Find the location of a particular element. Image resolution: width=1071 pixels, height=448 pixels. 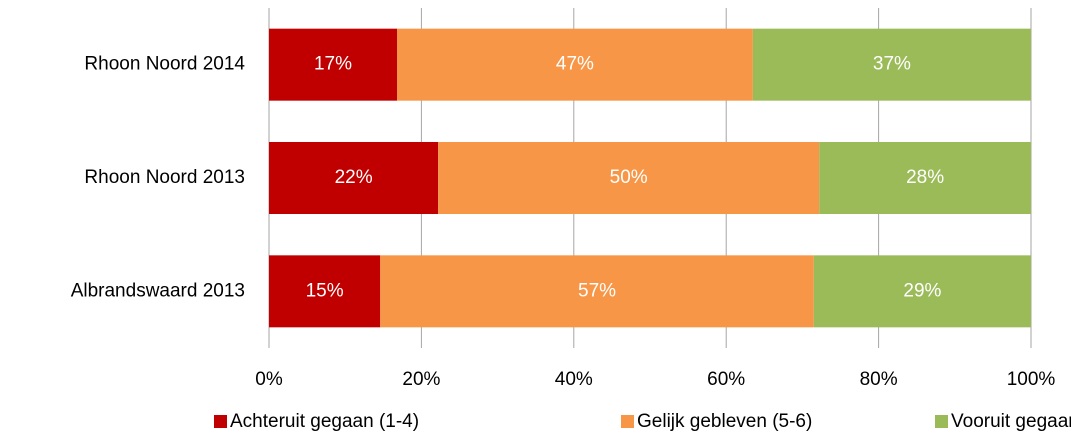

bar-label: 37% is located at coordinates (892, 64).